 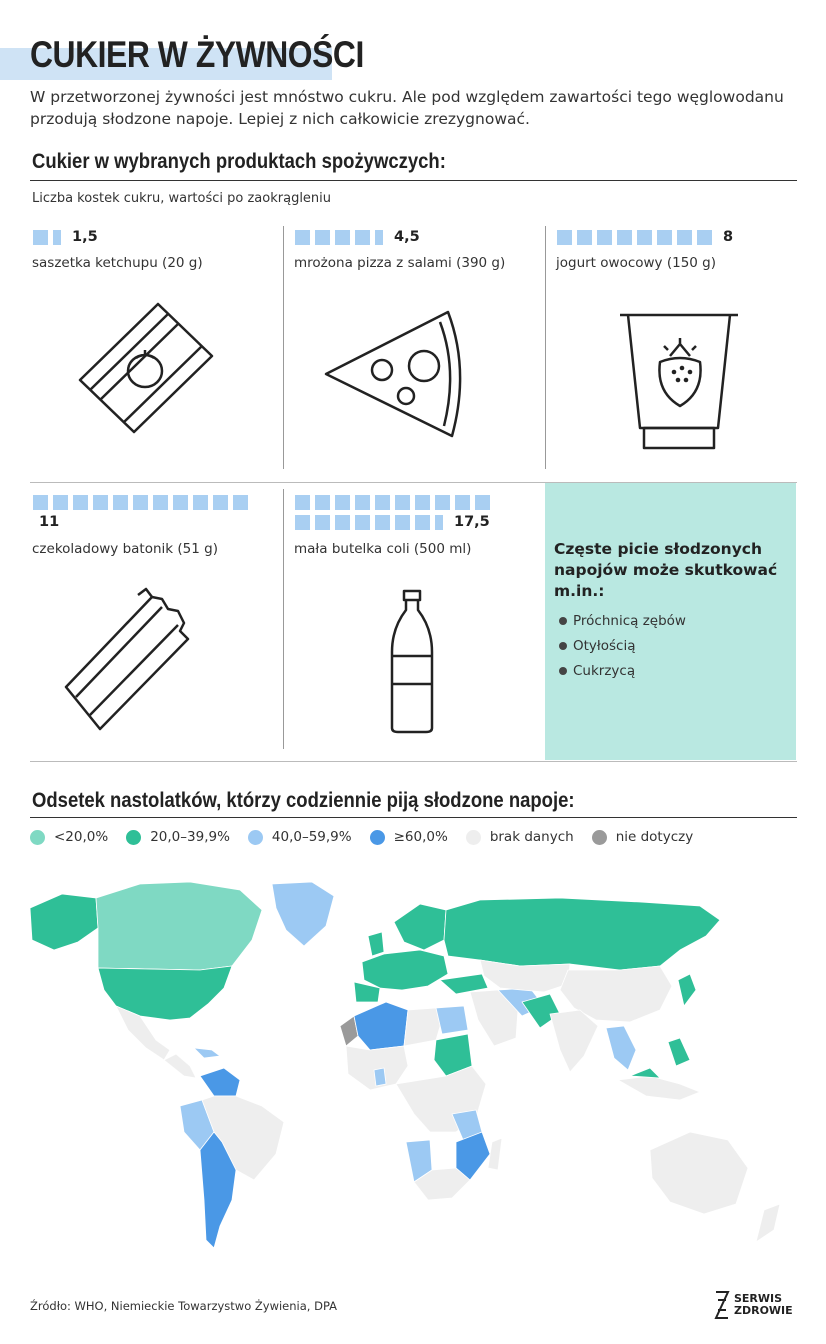 I want to click on region-canada, so click(x=179, y=926).